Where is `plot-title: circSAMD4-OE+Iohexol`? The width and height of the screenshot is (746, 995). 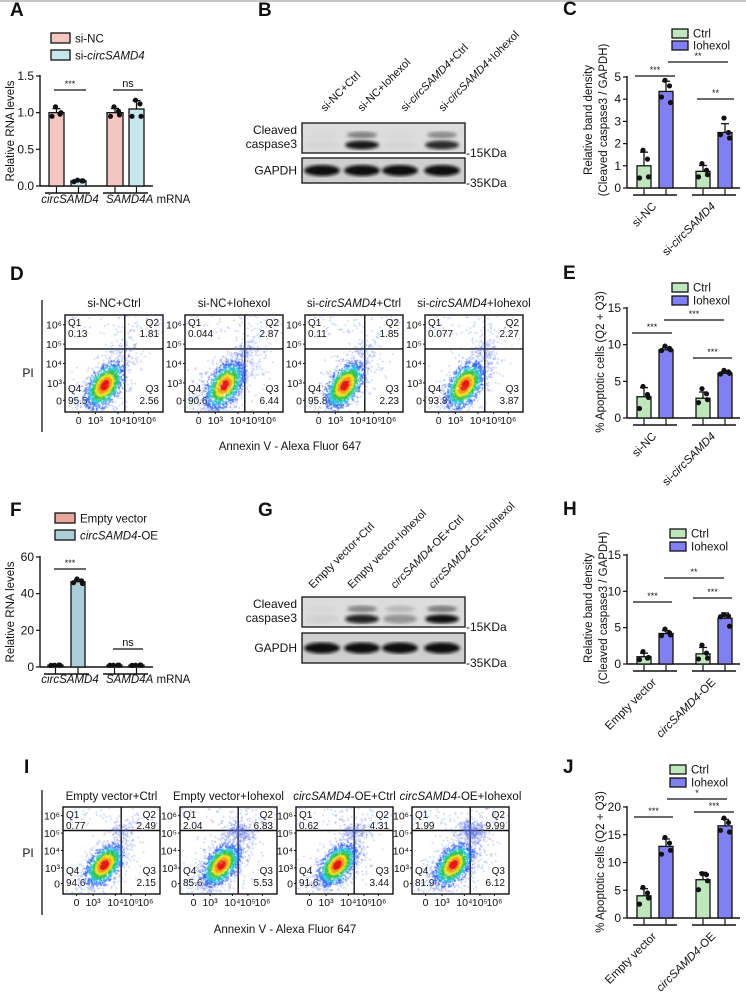
plot-title: circSAMD4-OE+Iohexol is located at coordinates (461, 797).